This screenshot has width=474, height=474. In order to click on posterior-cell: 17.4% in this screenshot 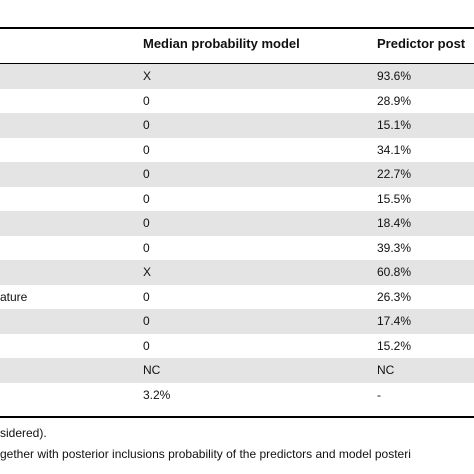, I will do `click(394, 321)`.